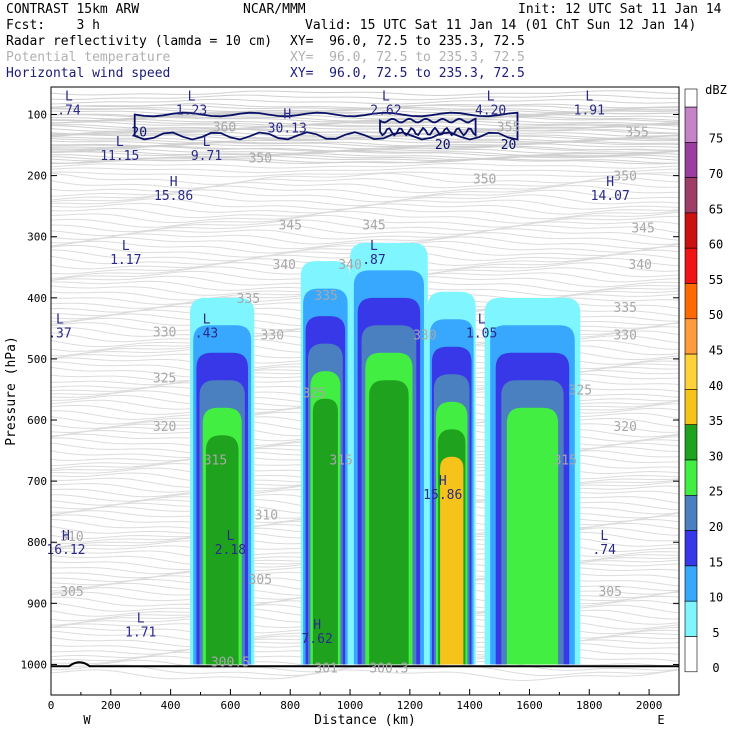 The image size is (740, 740). Describe the element at coordinates (649, 705) in the screenshot. I see `x-tick-label: 2000` at that location.